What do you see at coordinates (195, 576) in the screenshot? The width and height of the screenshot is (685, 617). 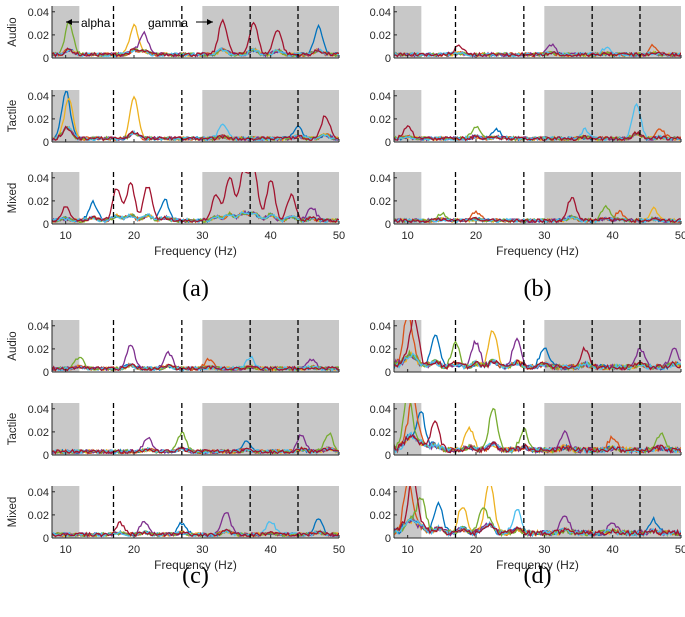 I see `panel-label-c: (c)` at bounding box center [195, 576].